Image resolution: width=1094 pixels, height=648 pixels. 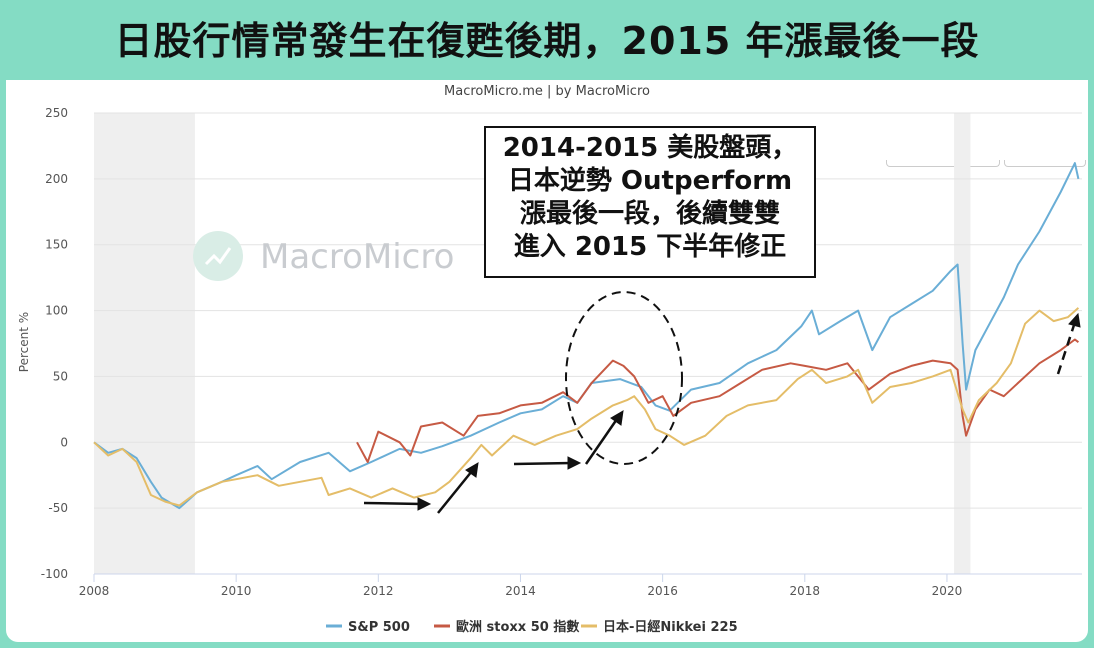 I want to click on highlight-ellipse, so click(x=624, y=378).